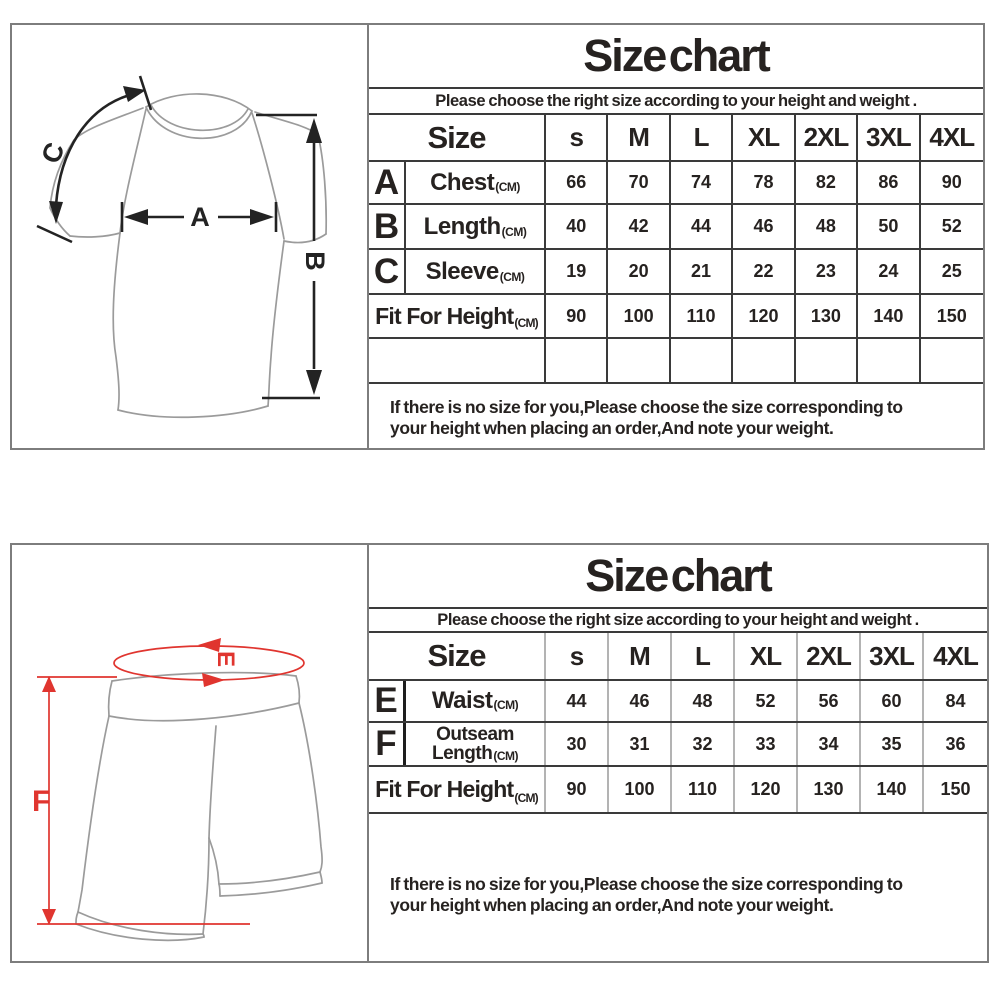  I want to click on shorts-outline, so click(199, 806).